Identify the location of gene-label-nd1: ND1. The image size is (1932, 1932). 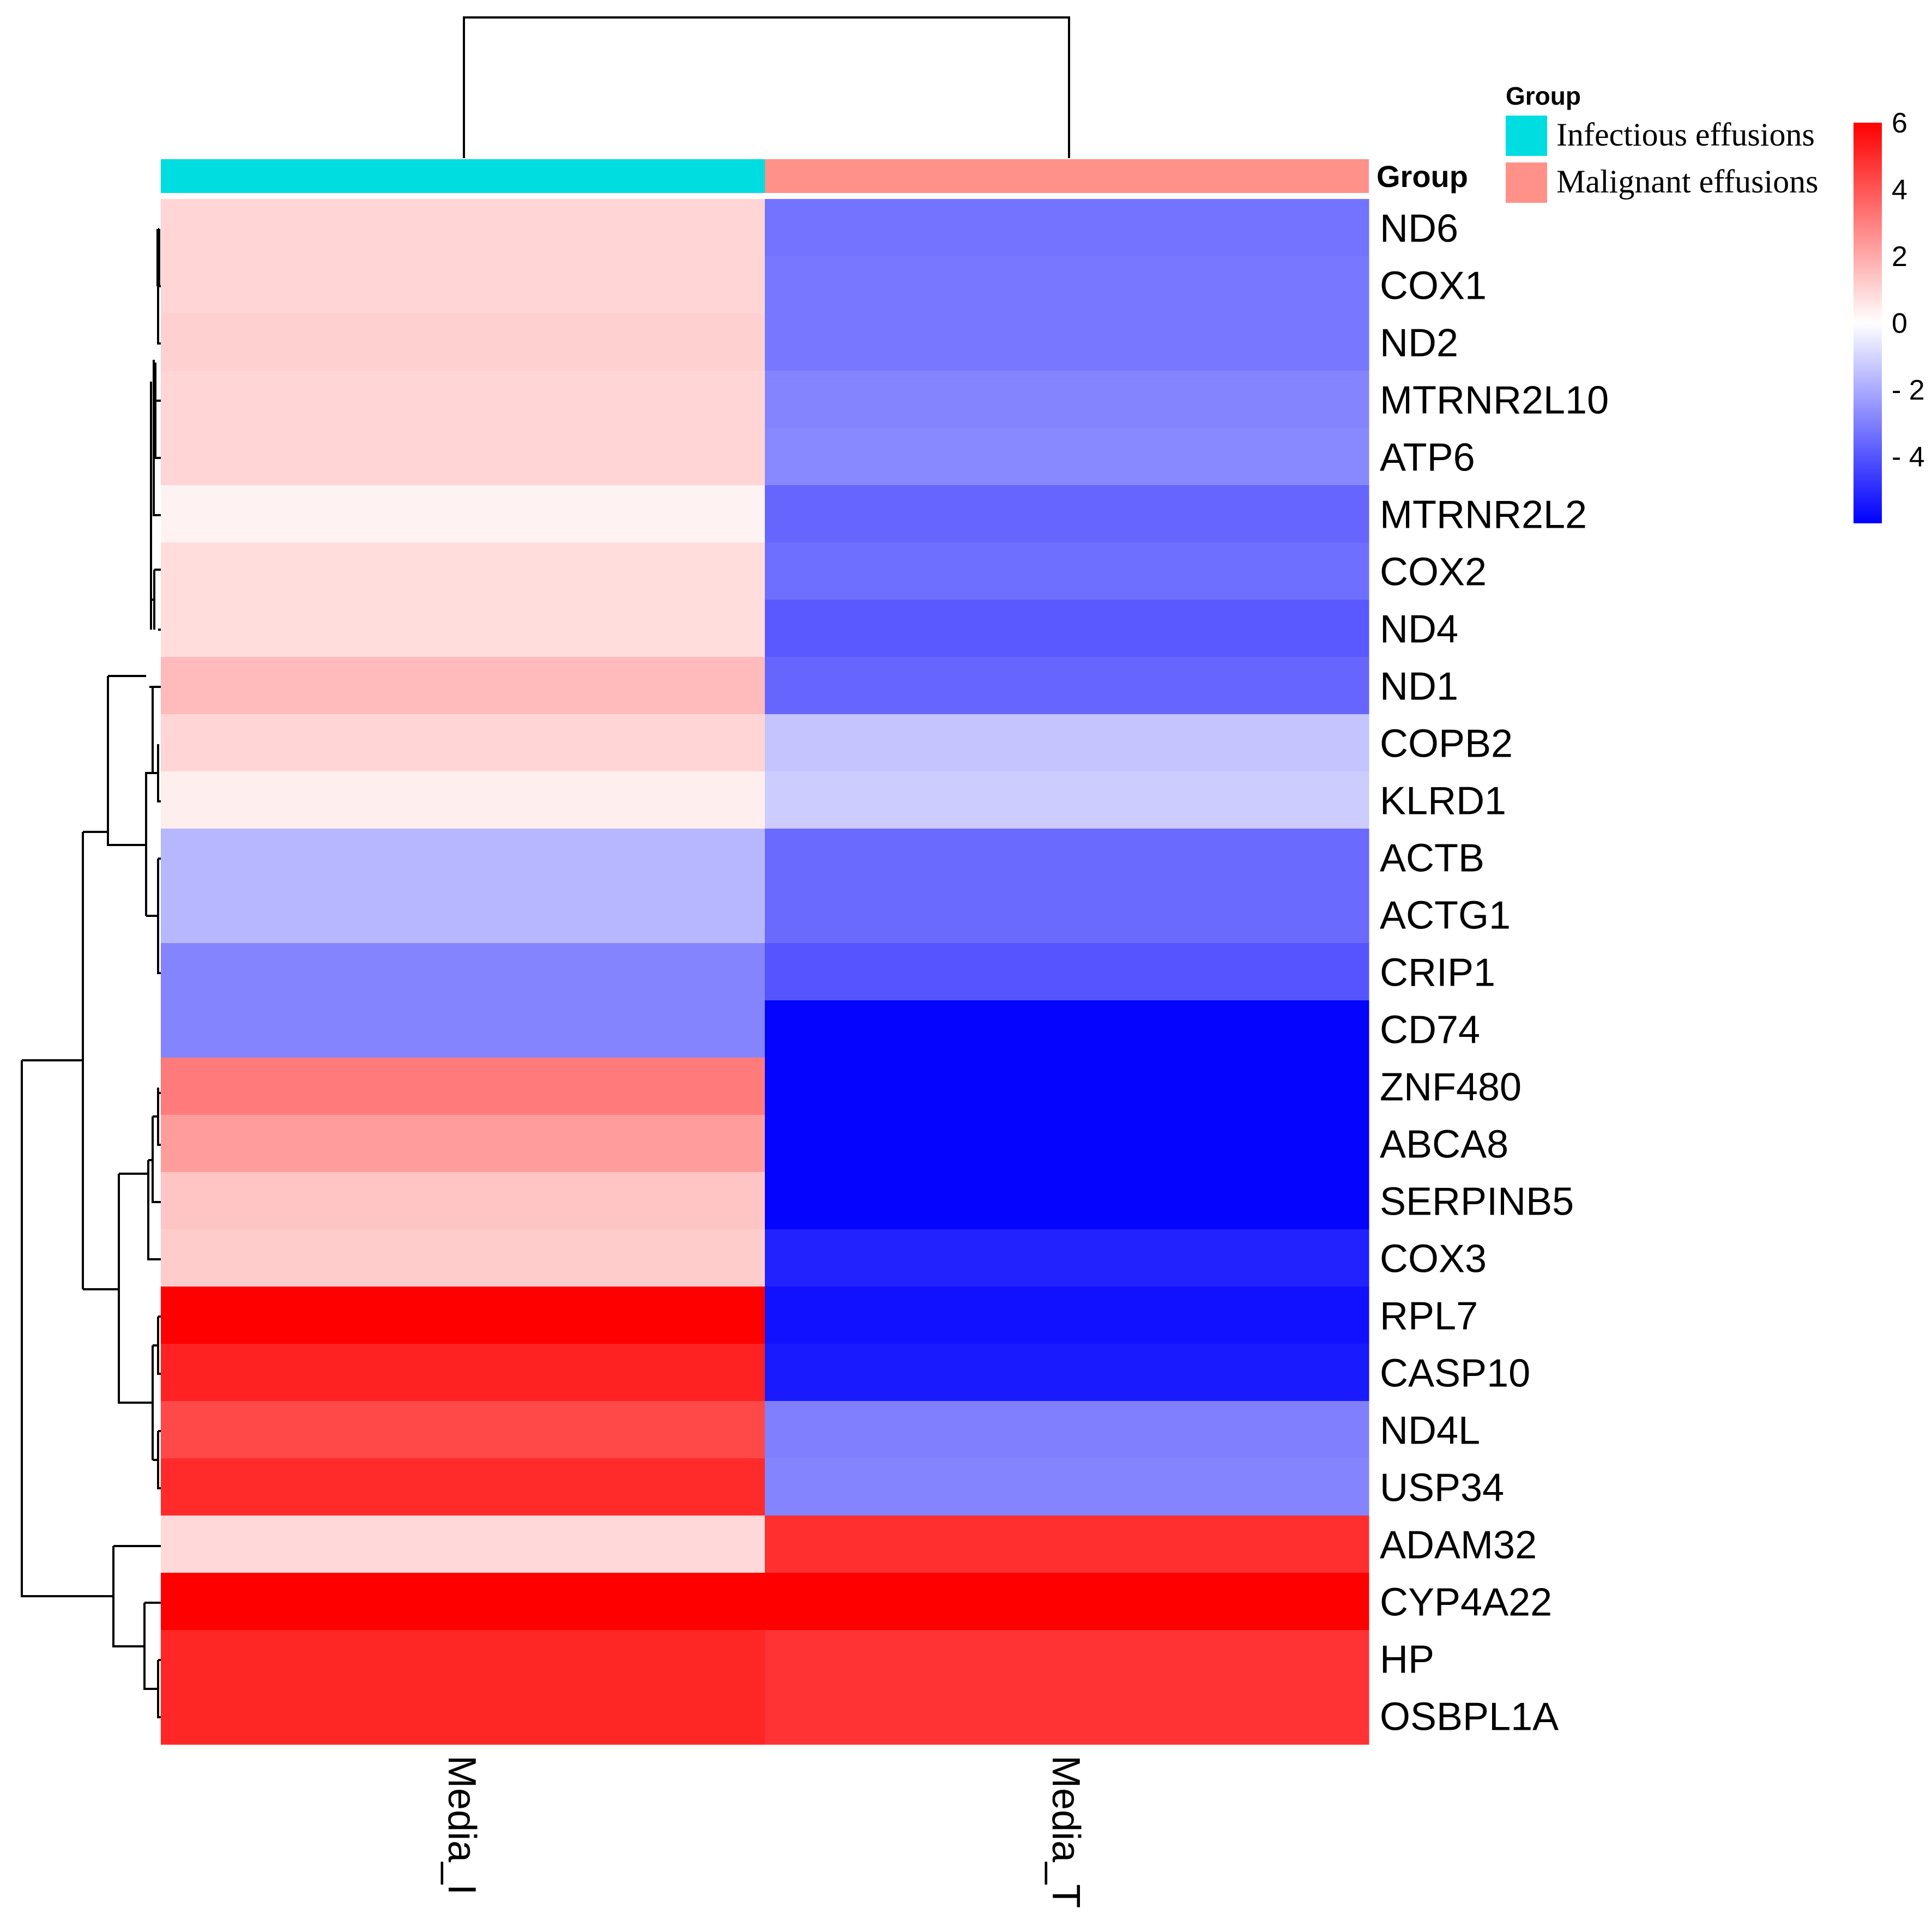
(1419, 687).